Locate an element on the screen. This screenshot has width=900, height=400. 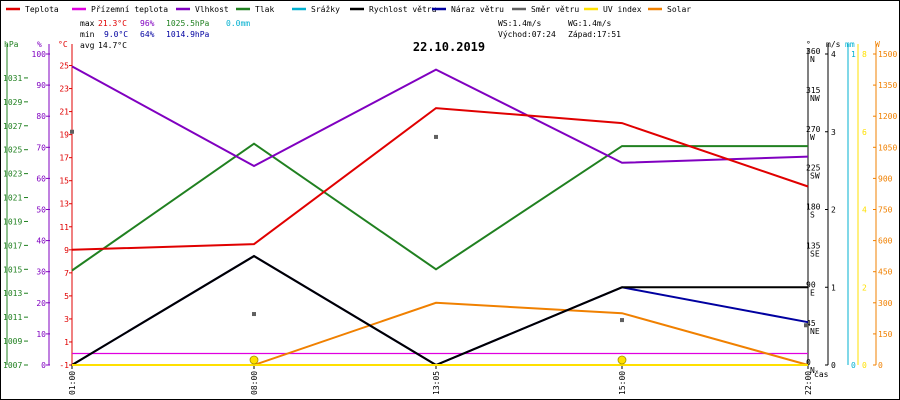
stat-max-temp: 21.3°C is located at coordinates (112, 23).